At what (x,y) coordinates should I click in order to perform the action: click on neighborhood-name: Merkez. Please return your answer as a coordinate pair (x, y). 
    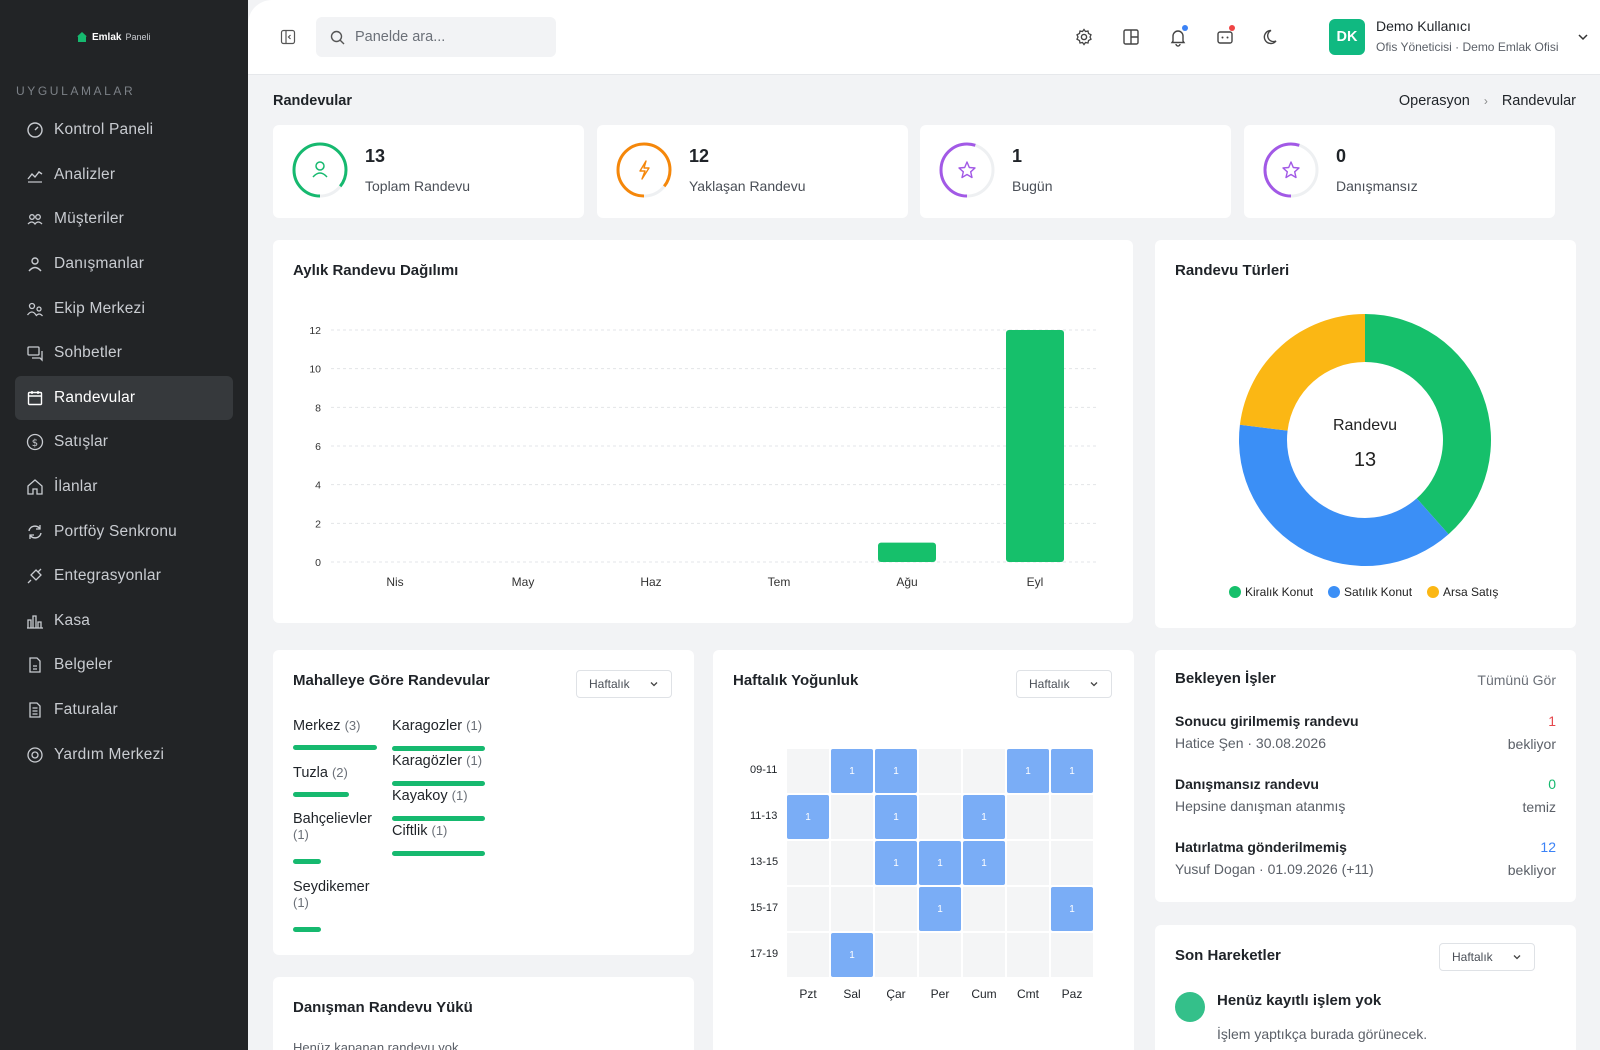
    Looking at the image, I should click on (319, 726).